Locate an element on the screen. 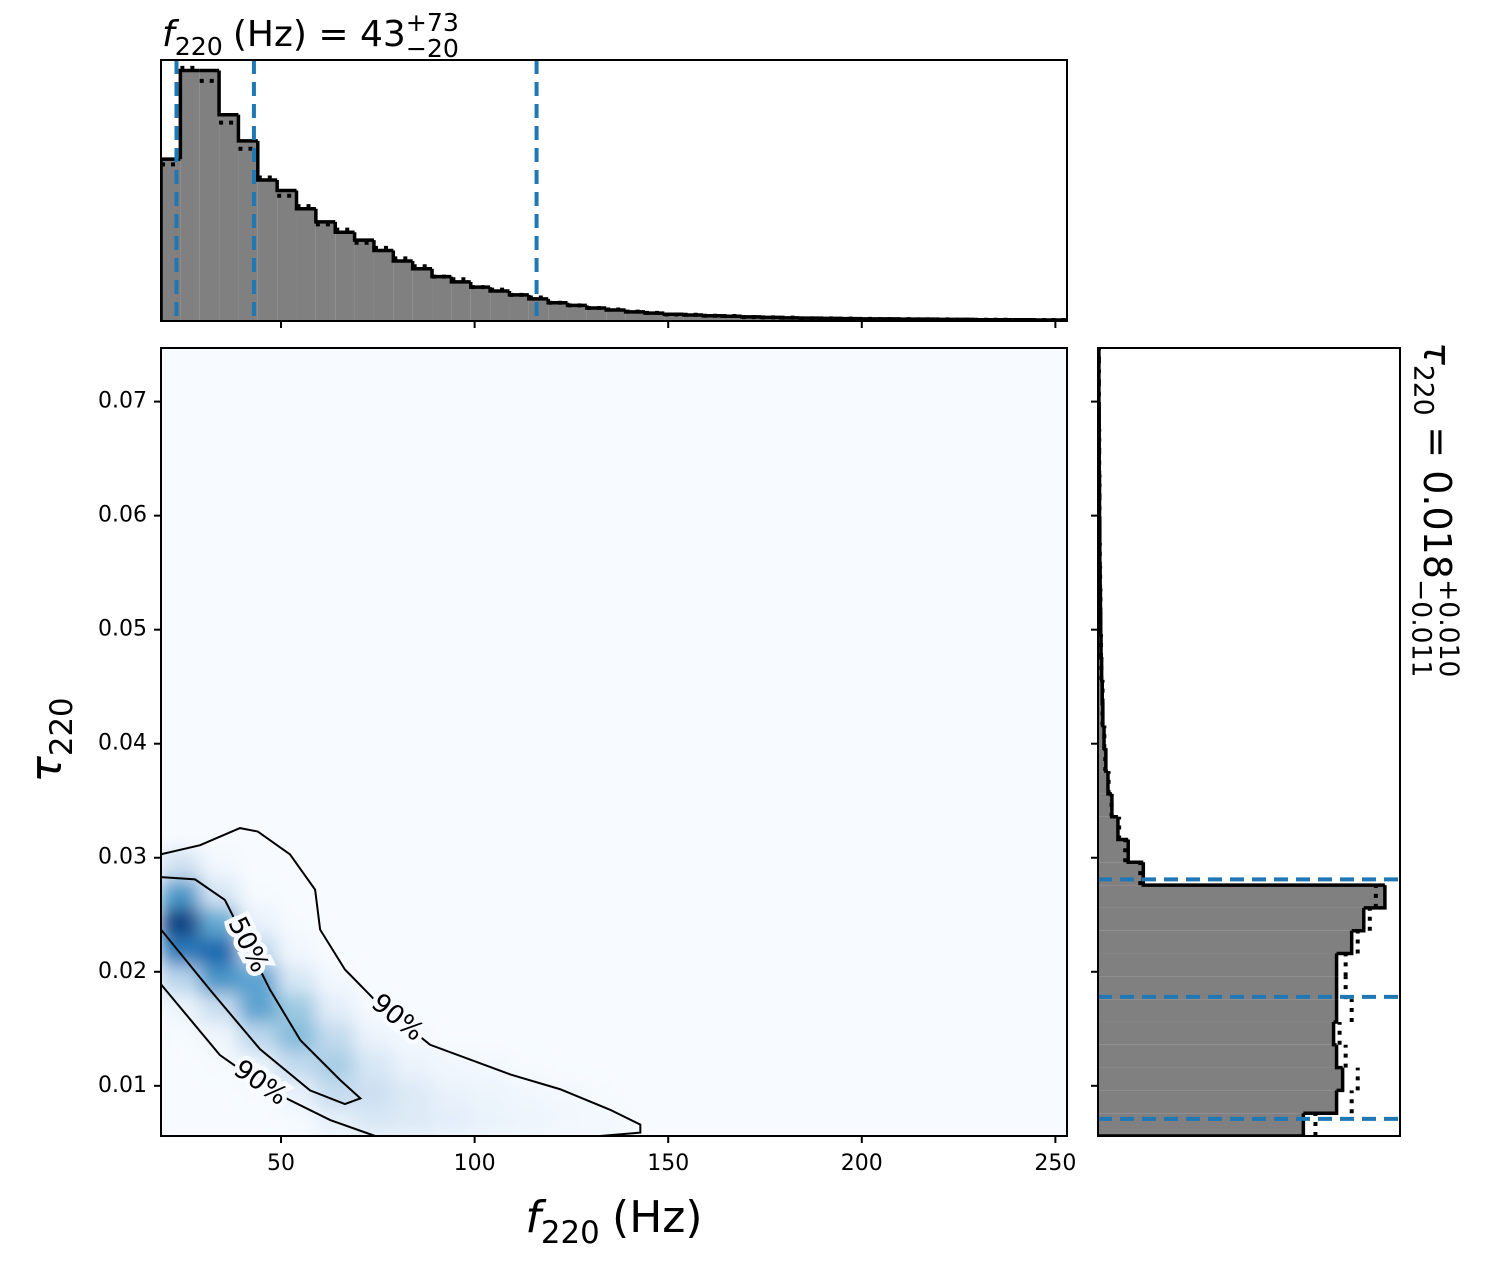 The image size is (1489, 1266). panel-title: f 220 (Hz) = 43 +73−20 is located at coordinates (310, 35).